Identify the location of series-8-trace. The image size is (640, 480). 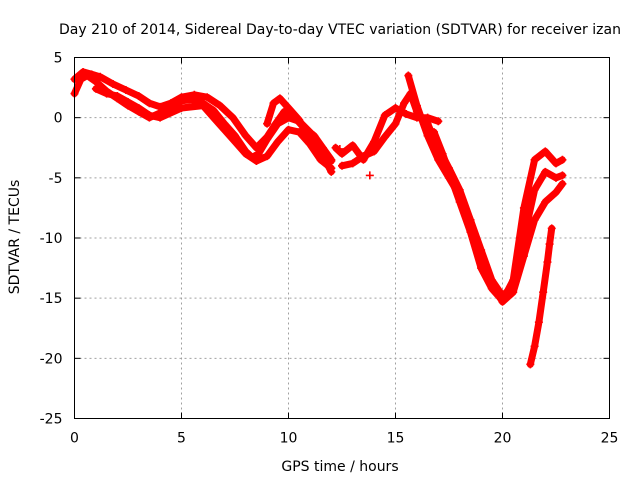
(495, 213).